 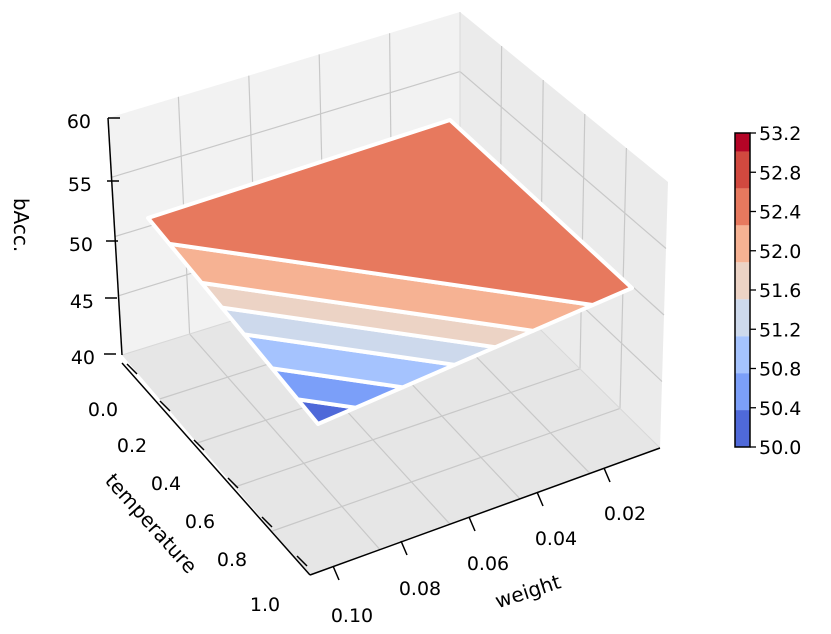 What do you see at coordinates (556, 539) in the screenshot?
I see `weight-tick-label: 0.04` at bounding box center [556, 539].